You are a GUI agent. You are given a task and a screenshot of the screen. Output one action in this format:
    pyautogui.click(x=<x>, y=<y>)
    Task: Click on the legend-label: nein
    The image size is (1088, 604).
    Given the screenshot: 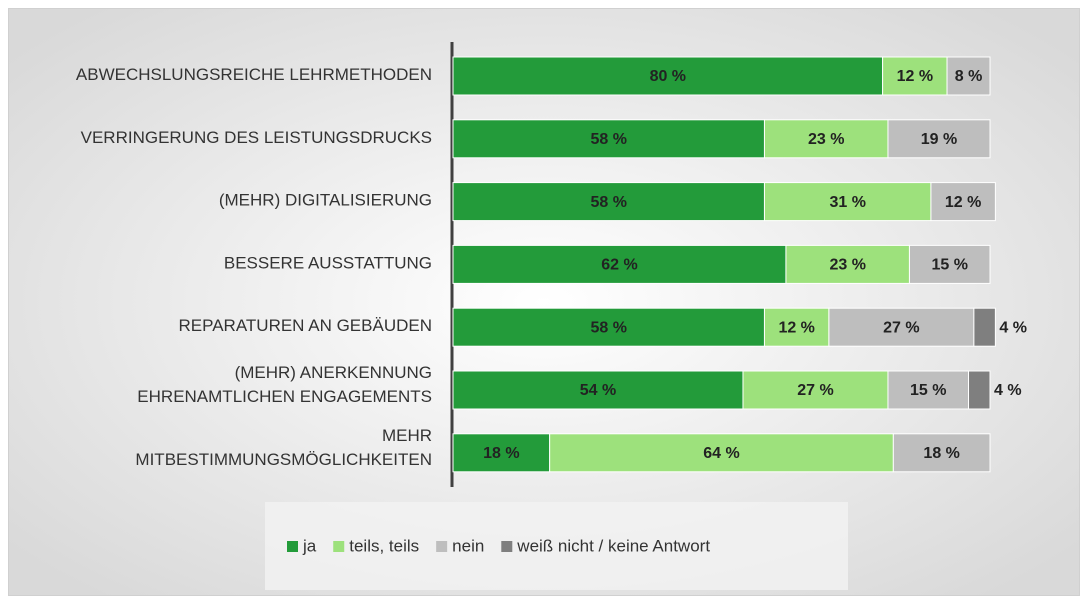 What is the action you would take?
    pyautogui.click(x=468, y=545)
    